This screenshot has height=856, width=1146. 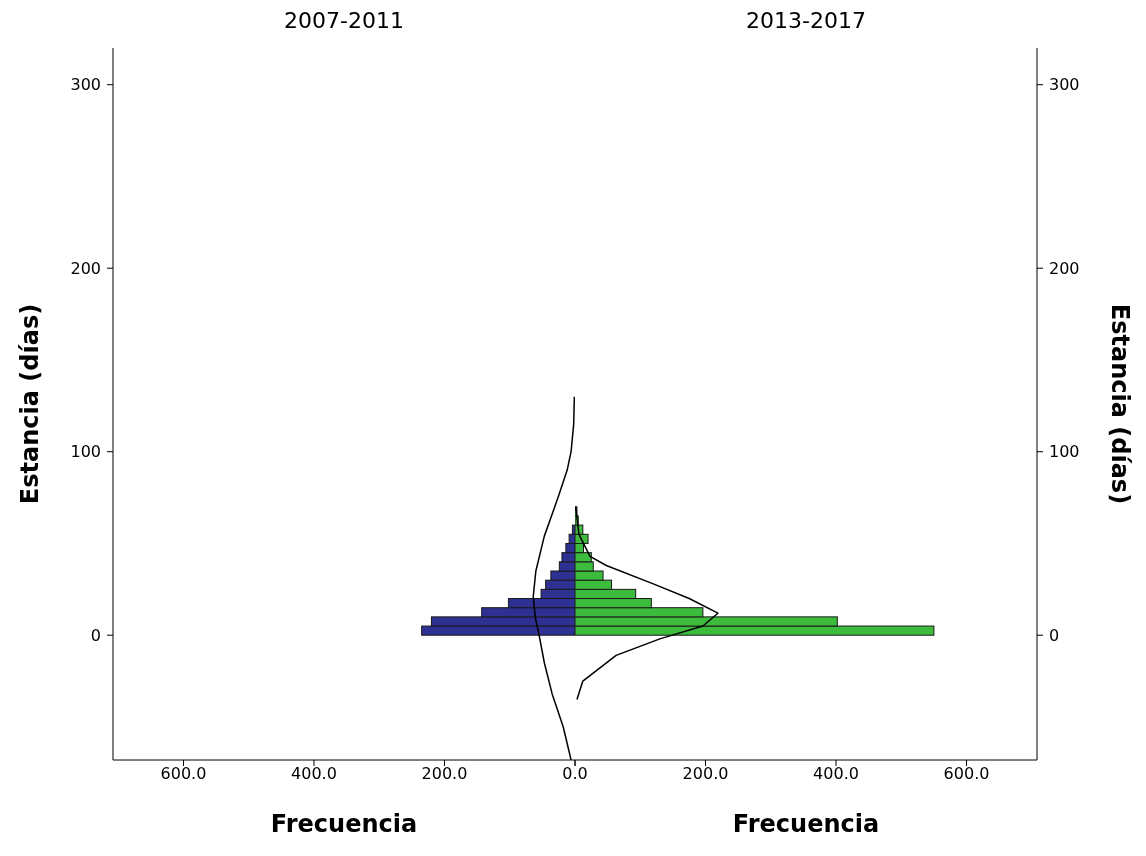 What do you see at coordinates (575, 774) in the screenshot?
I see `x-tick-label: 0.0` at bounding box center [575, 774].